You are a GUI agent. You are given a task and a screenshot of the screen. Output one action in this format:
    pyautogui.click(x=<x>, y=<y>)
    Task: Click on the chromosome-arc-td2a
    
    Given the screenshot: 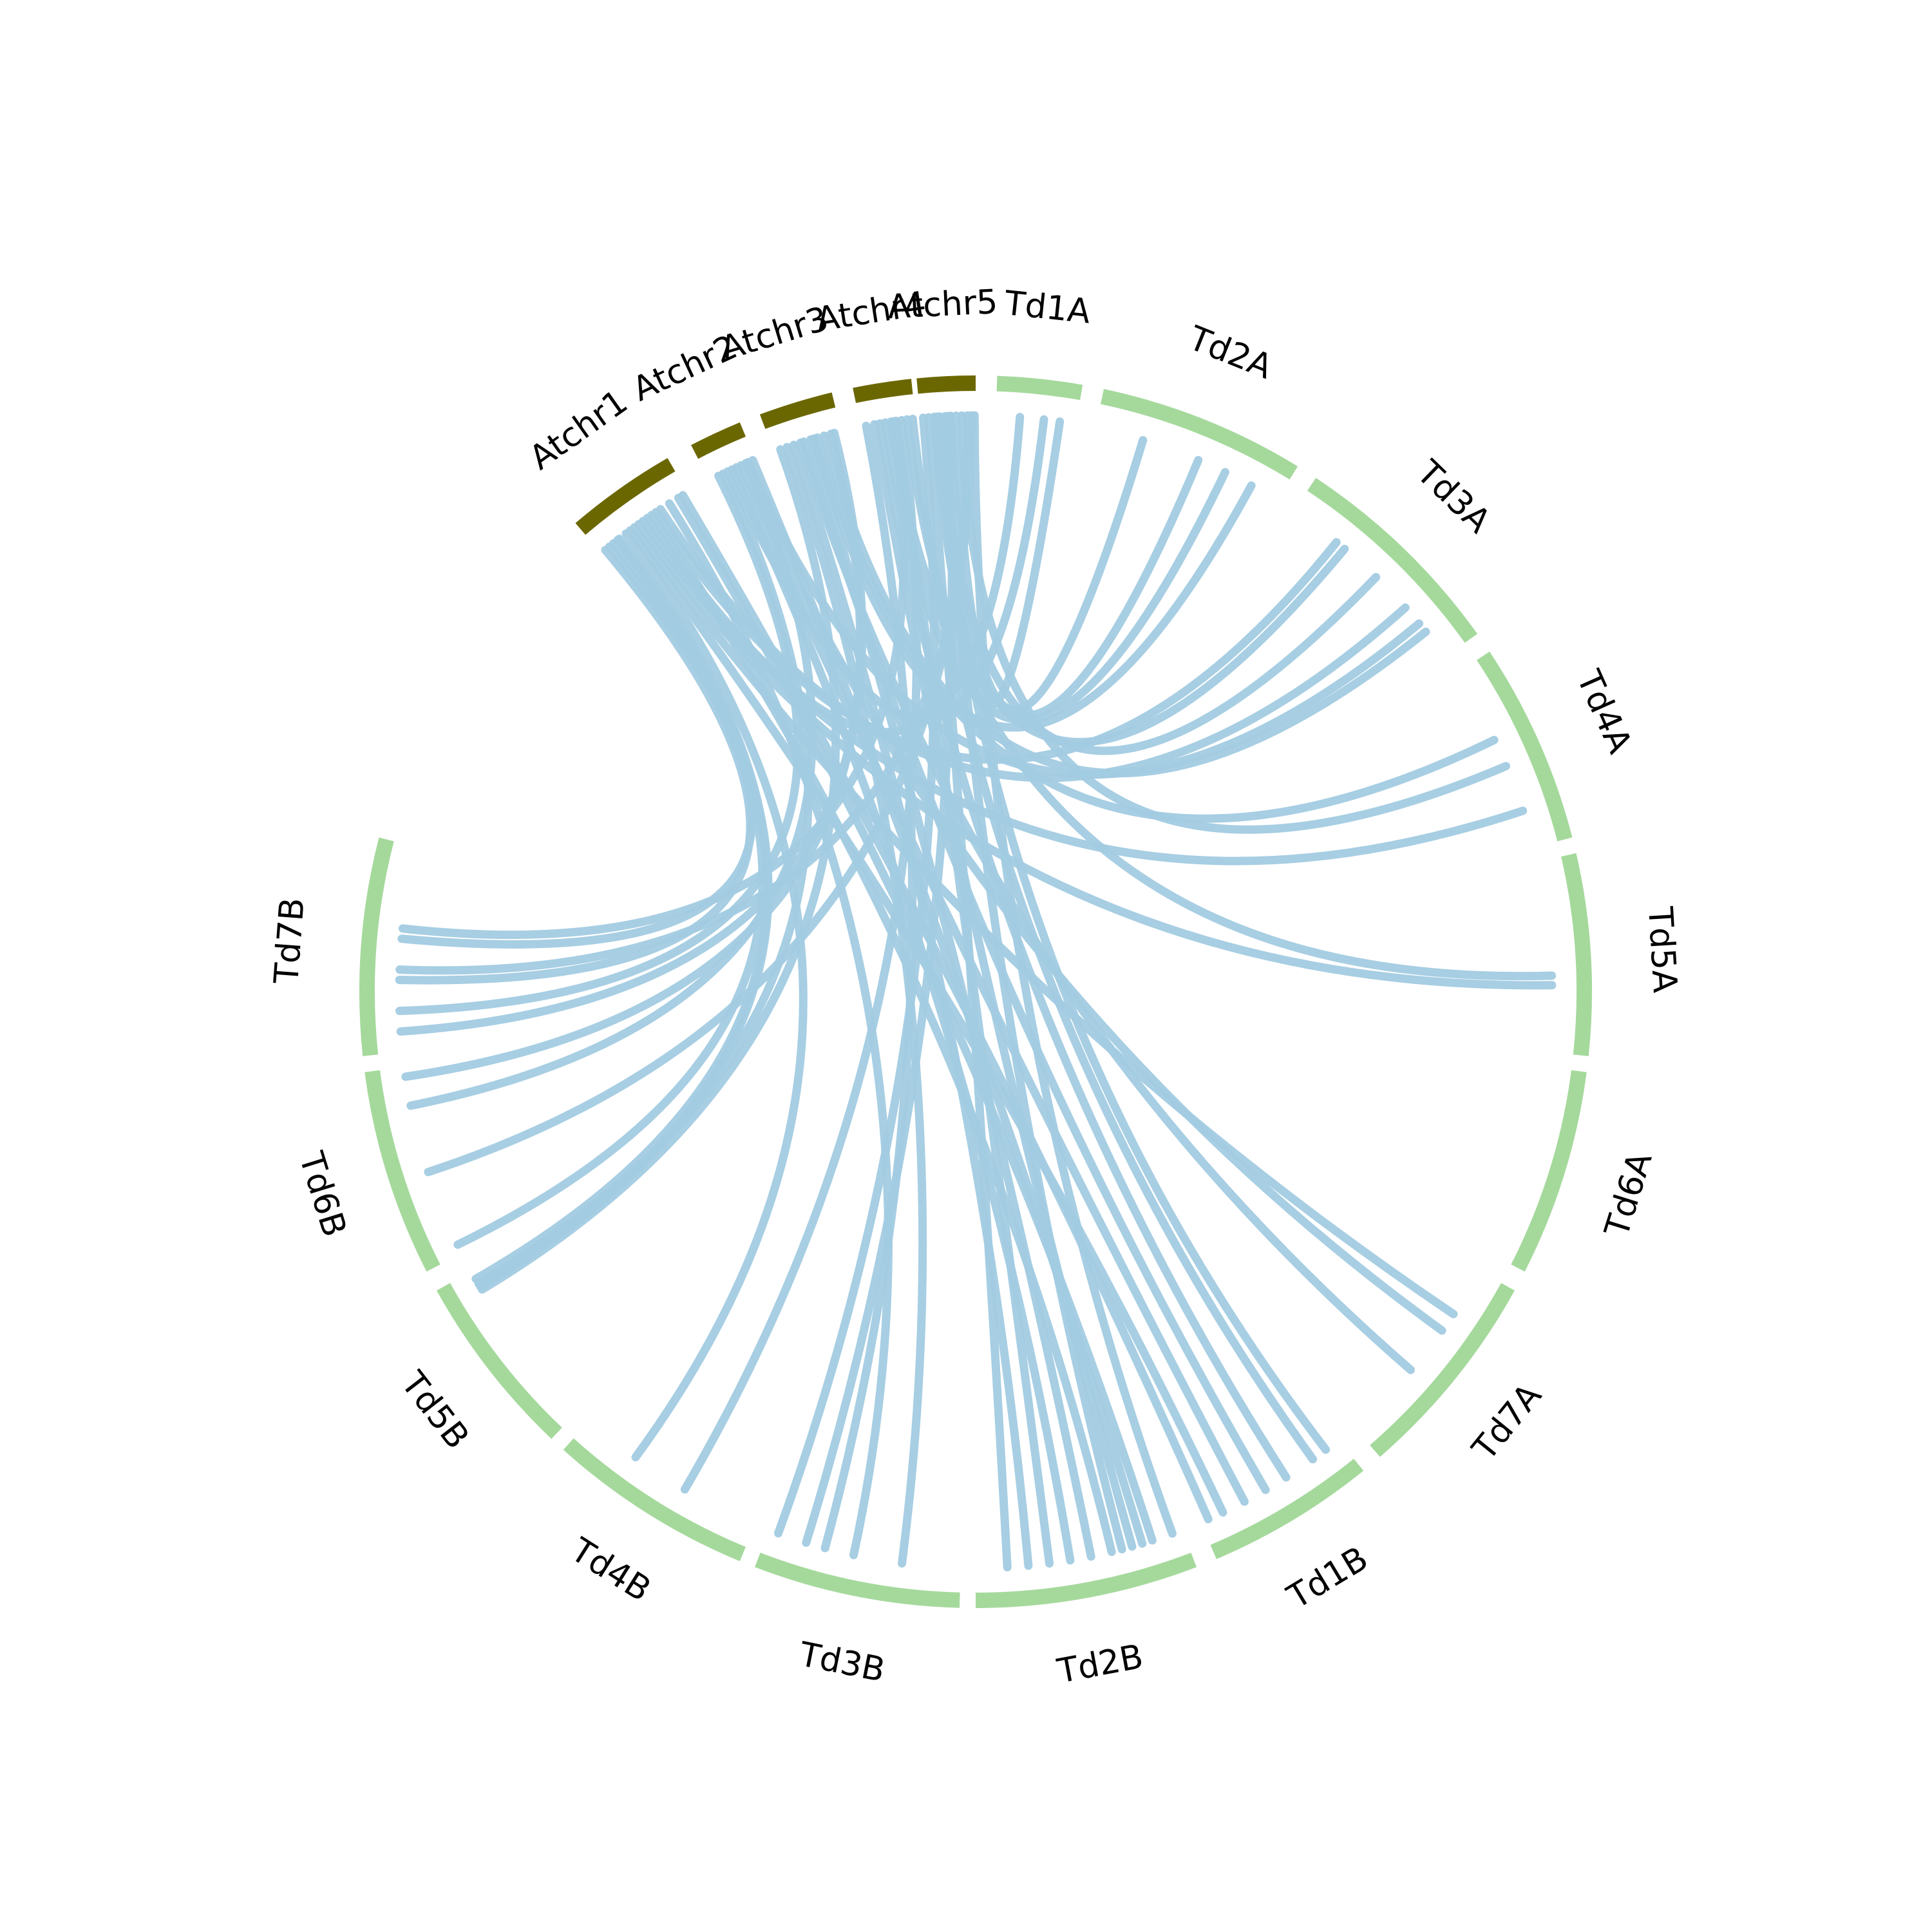 What is the action you would take?
    pyautogui.click(x=1199, y=434)
    